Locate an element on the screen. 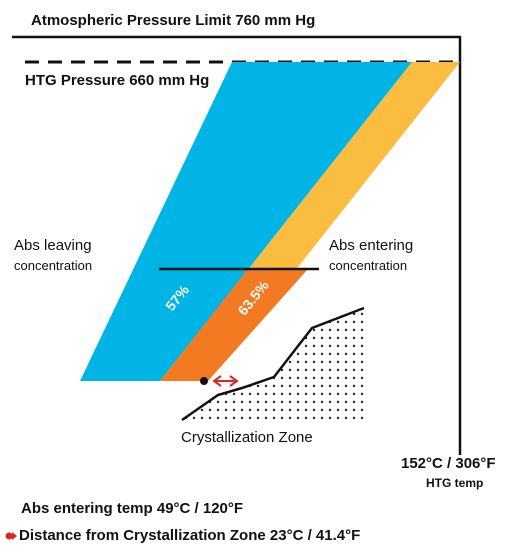 The width and height of the screenshot is (522, 546). htg-temp-label: HTG temp is located at coordinates (455, 483).